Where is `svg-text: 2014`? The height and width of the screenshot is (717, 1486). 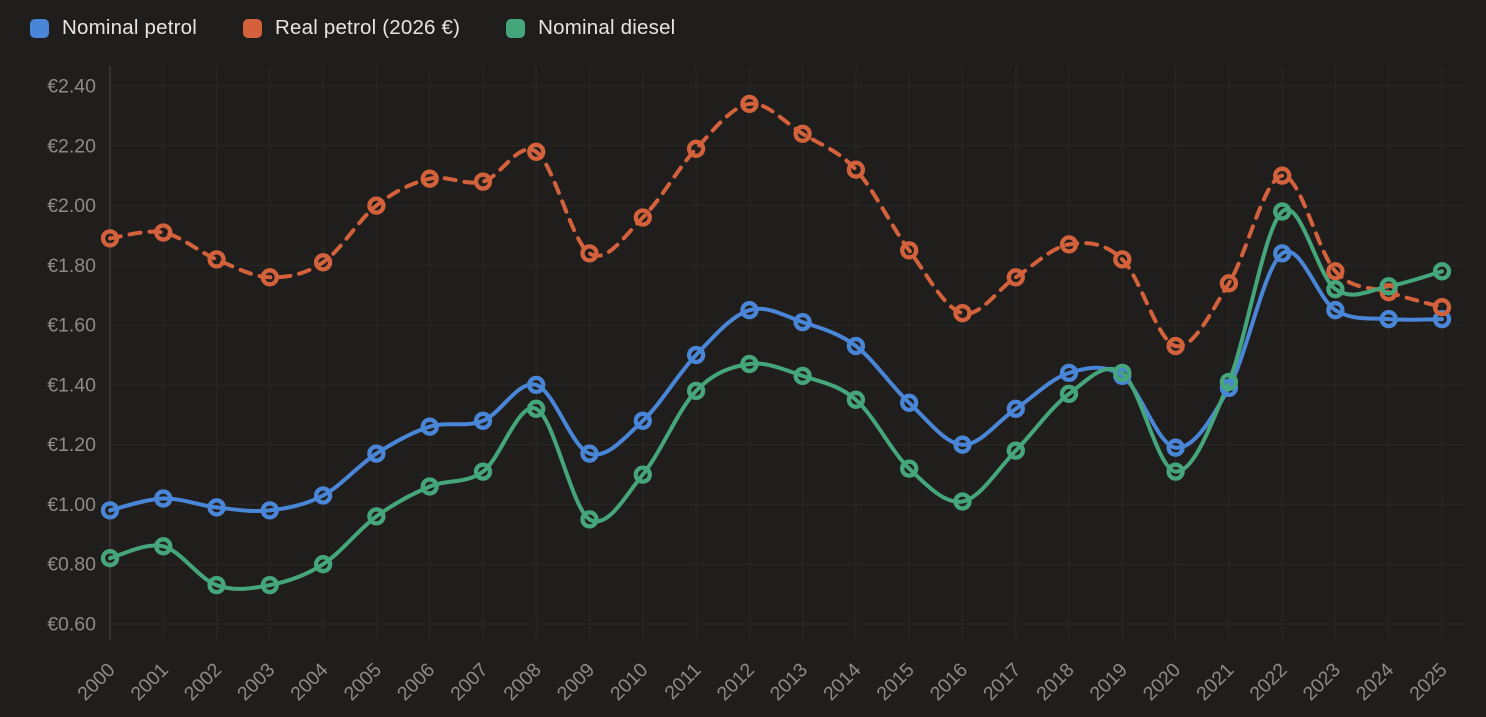 svg-text: 2014 is located at coordinates (842, 682).